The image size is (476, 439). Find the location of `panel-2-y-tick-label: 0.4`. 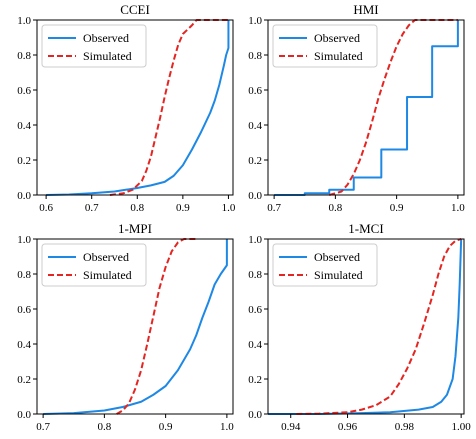

panel-2-y-tick-label: 0.4 is located at coordinates (255, 126).